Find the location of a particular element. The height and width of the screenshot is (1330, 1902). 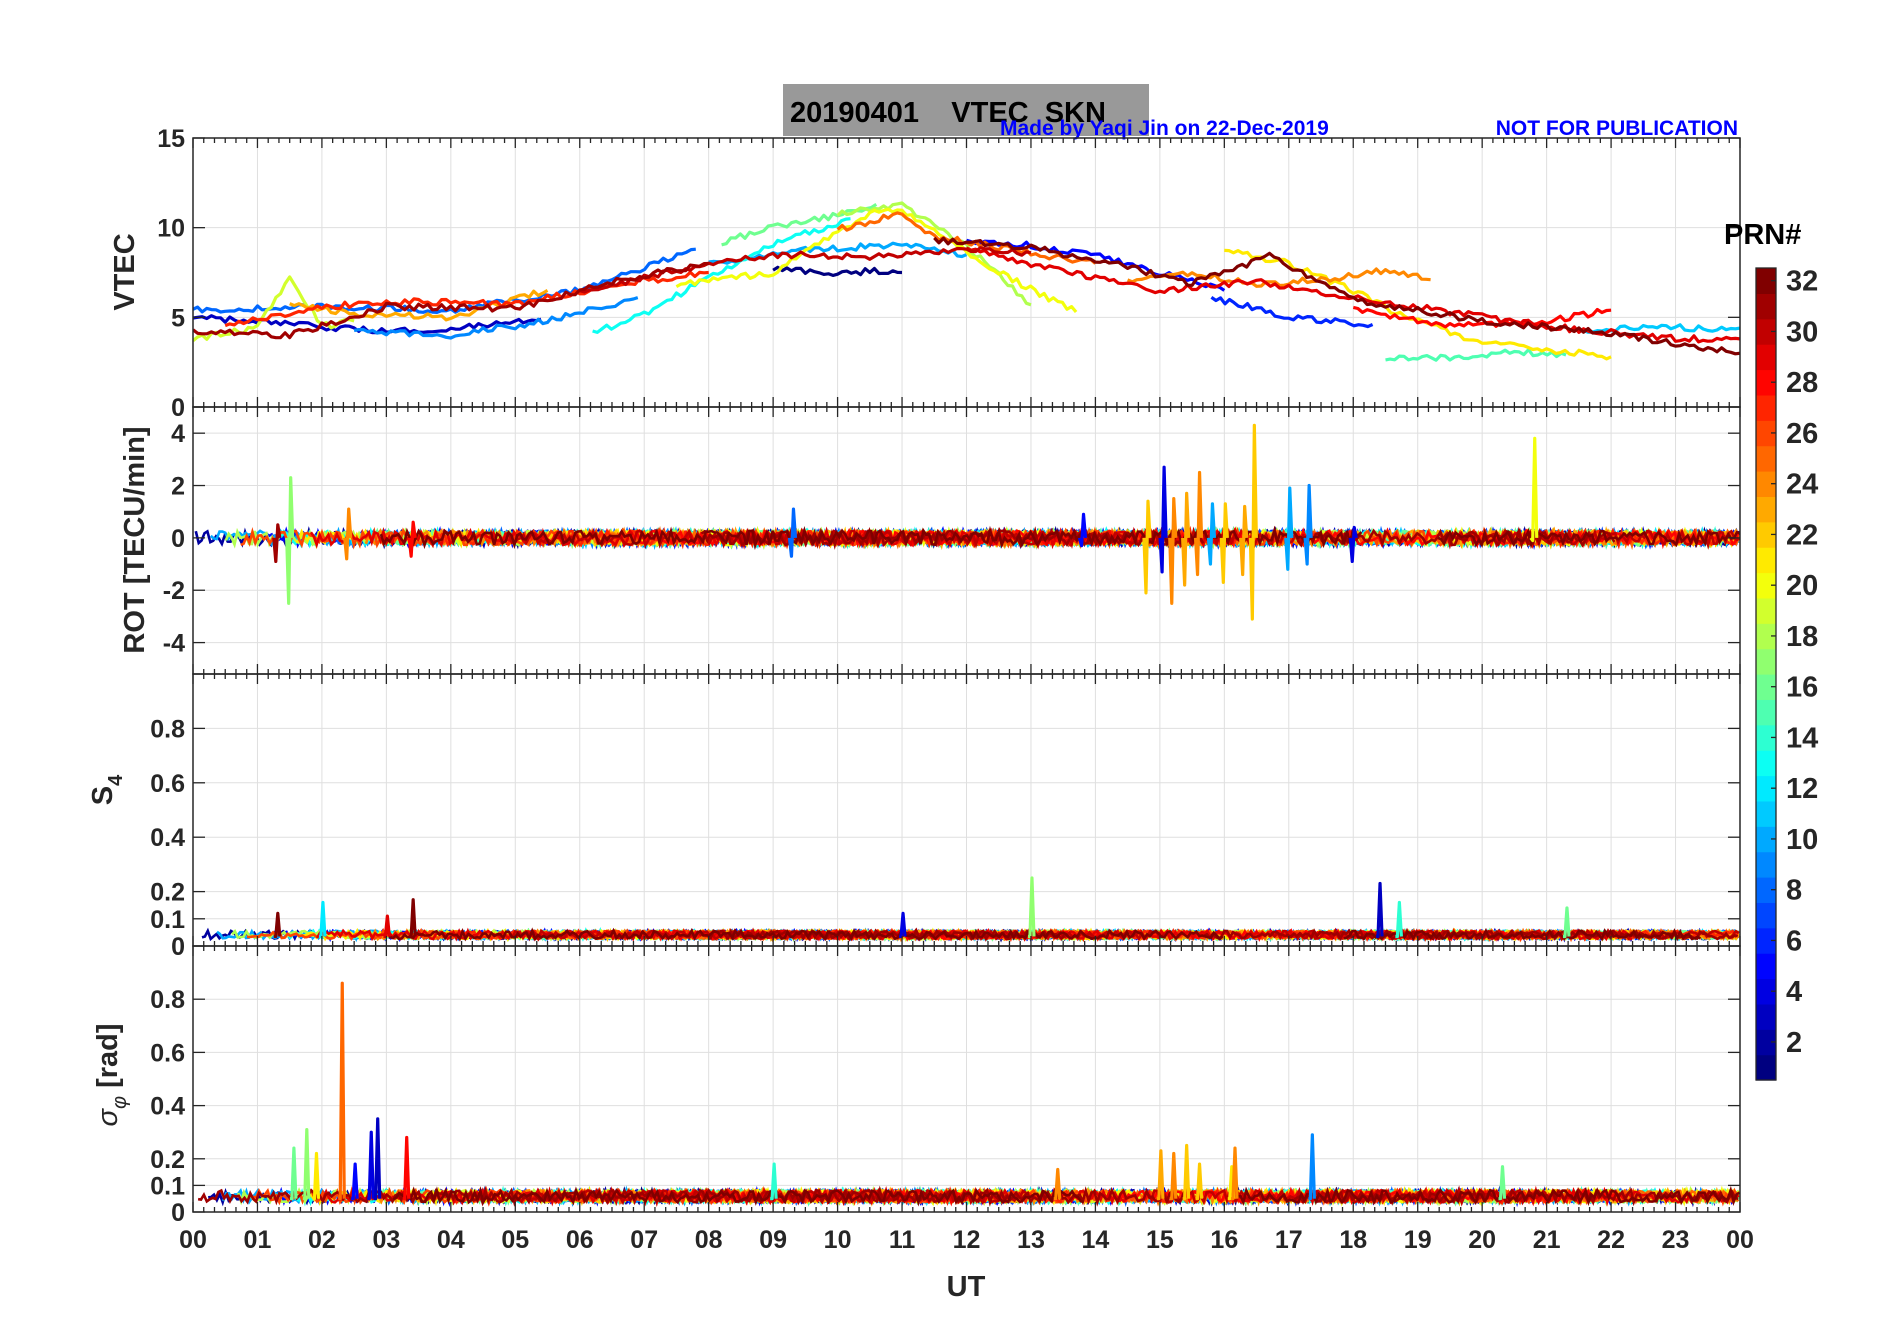

y-tick-label: 5 is located at coordinates (178, 318).